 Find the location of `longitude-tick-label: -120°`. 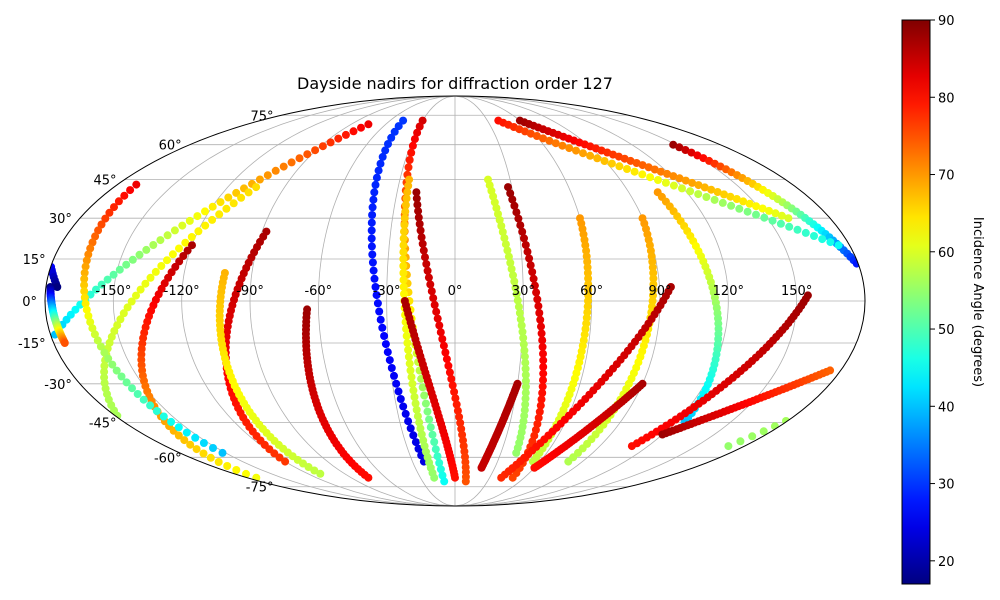

longitude-tick-label: -120° is located at coordinates (182, 291).